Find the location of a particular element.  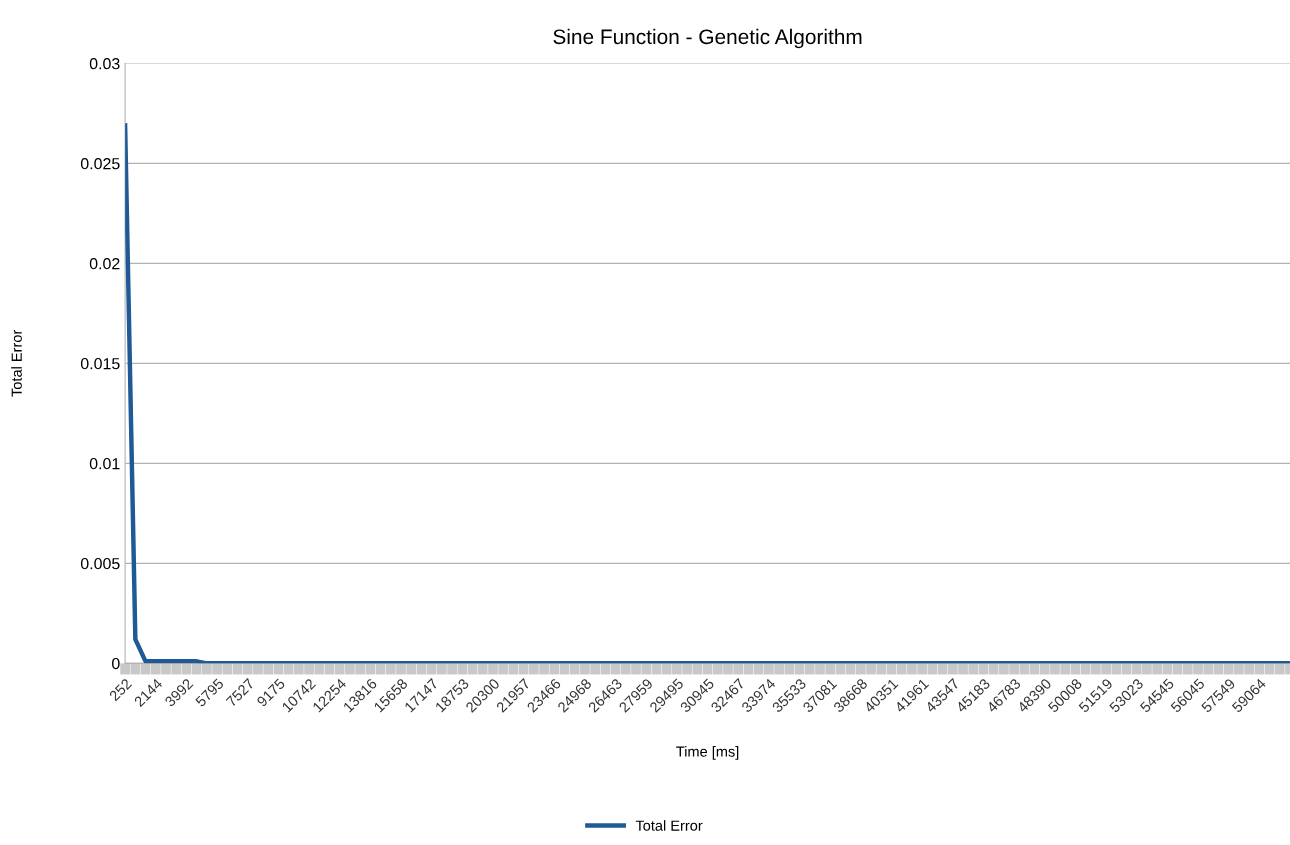

y-tick-label: 0.005 is located at coordinates (100, 563).